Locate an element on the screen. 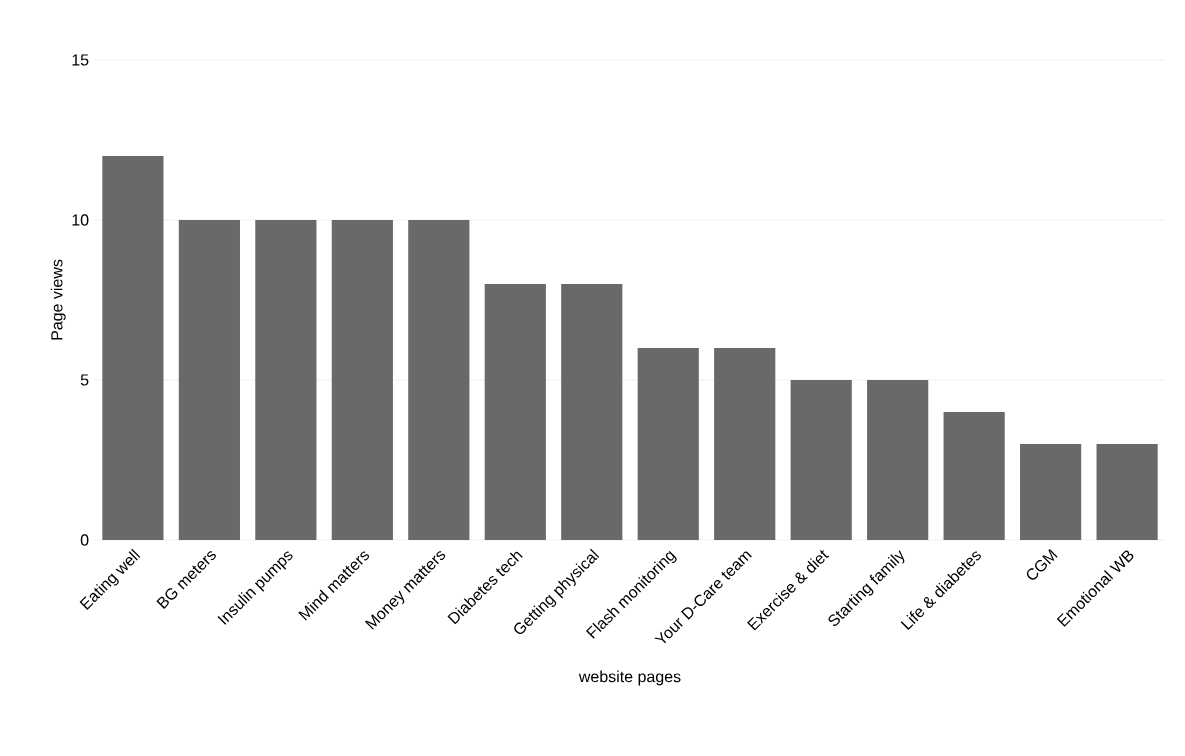  y-tick-label: 15 is located at coordinates (80, 60).